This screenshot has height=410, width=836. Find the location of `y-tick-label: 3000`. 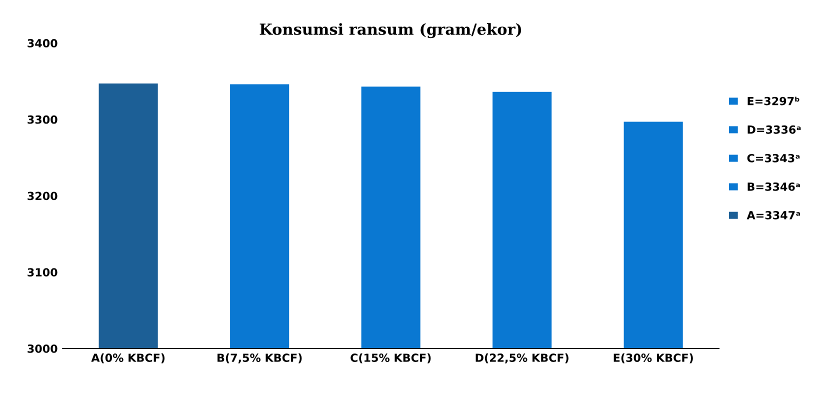

y-tick-label: 3000 is located at coordinates (43, 348).